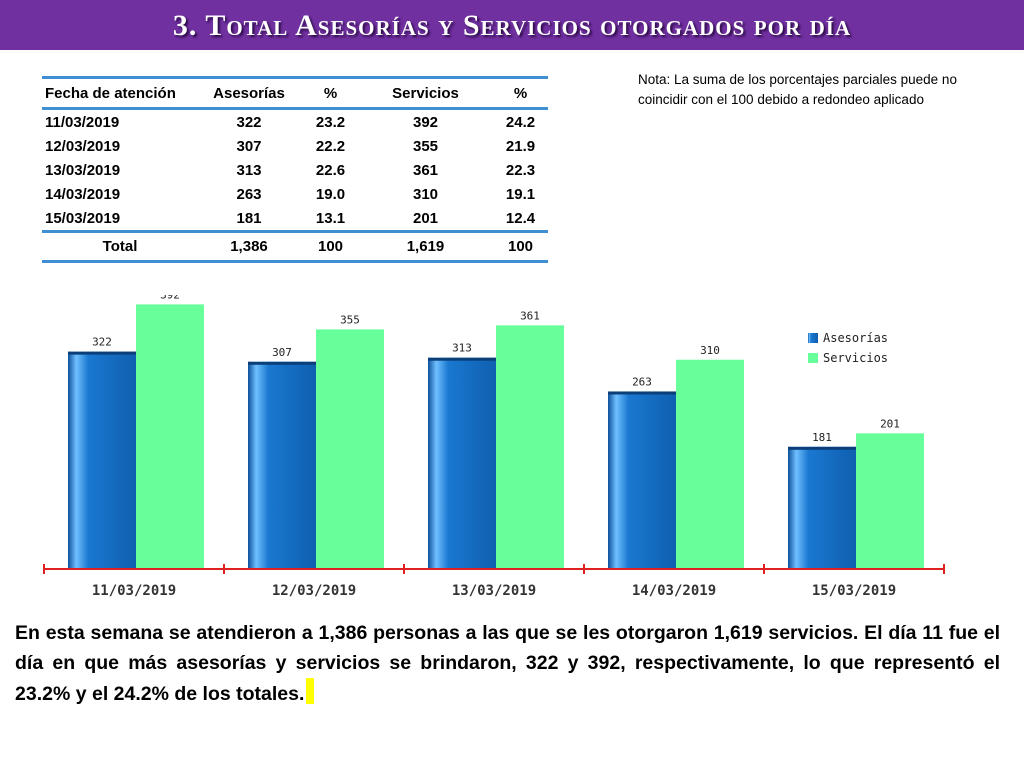 Image resolution: width=1024 pixels, height=768 pixels. I want to click on x-tick-label: 13/03/2019, so click(494, 591).